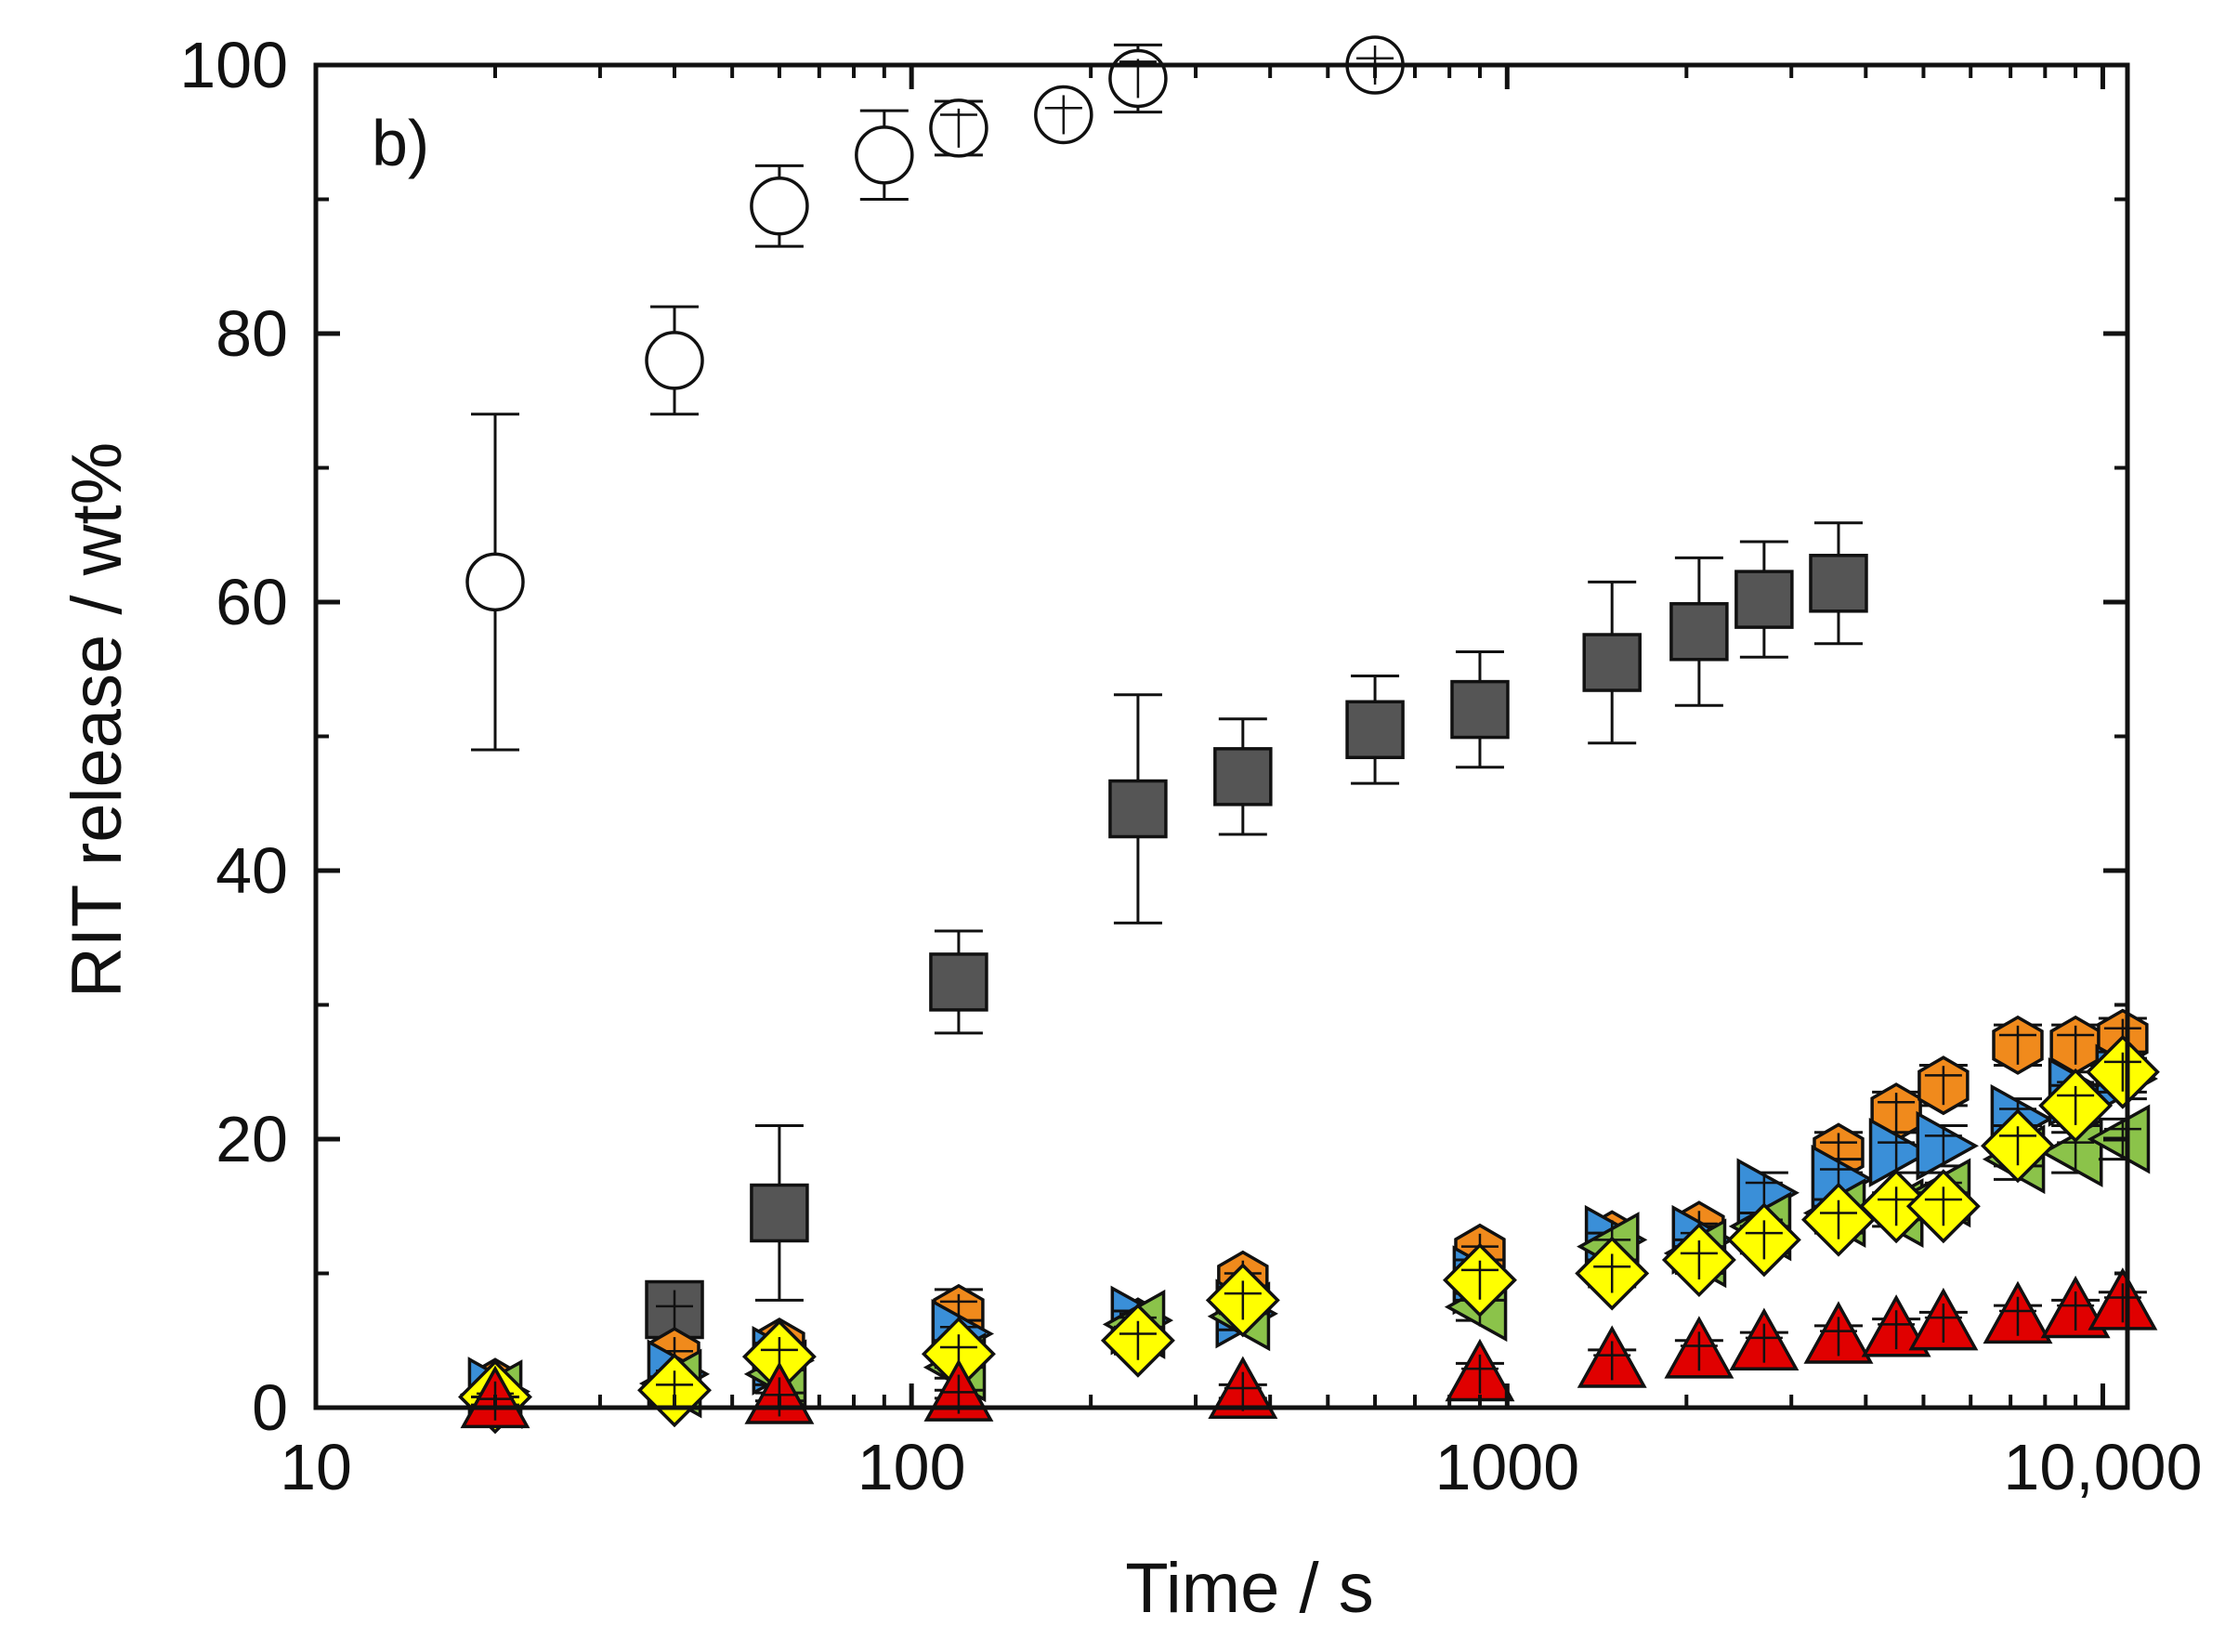 This screenshot has width=2225, height=1652. What do you see at coordinates (270, 1407) in the screenshot?
I see `y-tick-label: 0` at bounding box center [270, 1407].